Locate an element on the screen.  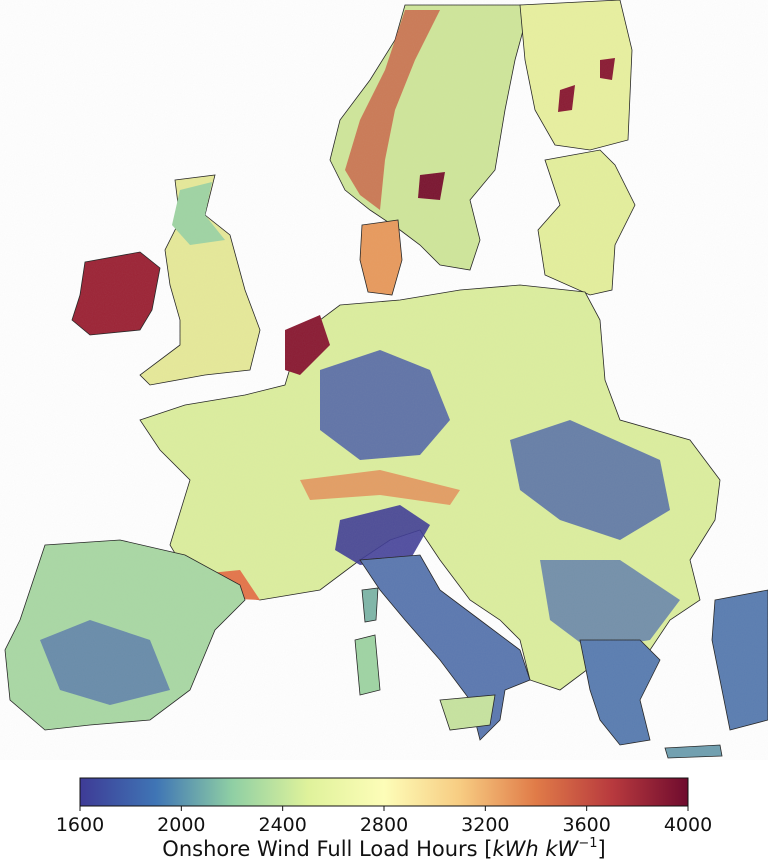
colorbar-tick-label: 3600 is located at coordinates (586, 825).